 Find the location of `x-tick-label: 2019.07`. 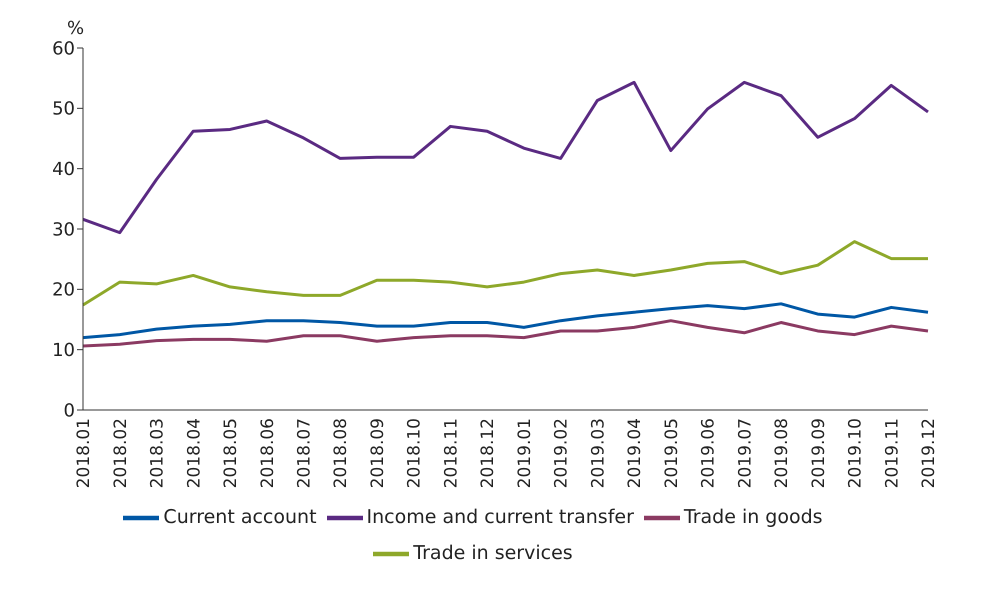

x-tick-label: 2019.07 is located at coordinates (745, 453).